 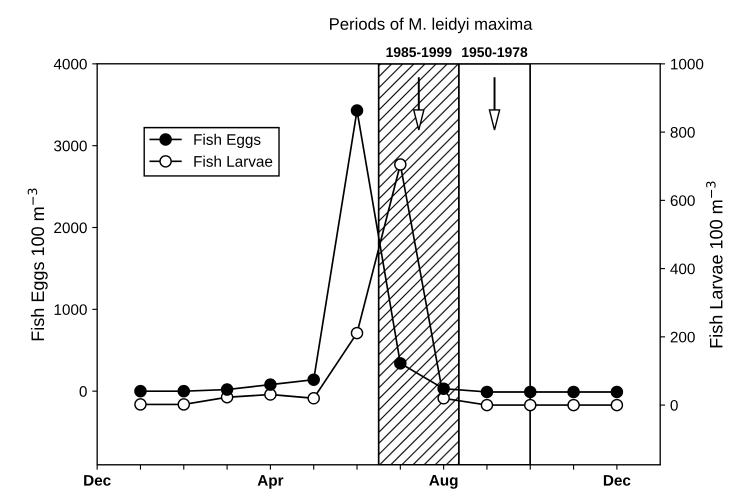 What do you see at coordinates (271, 482) in the screenshot?
I see `x-tick-label: Apr` at bounding box center [271, 482].